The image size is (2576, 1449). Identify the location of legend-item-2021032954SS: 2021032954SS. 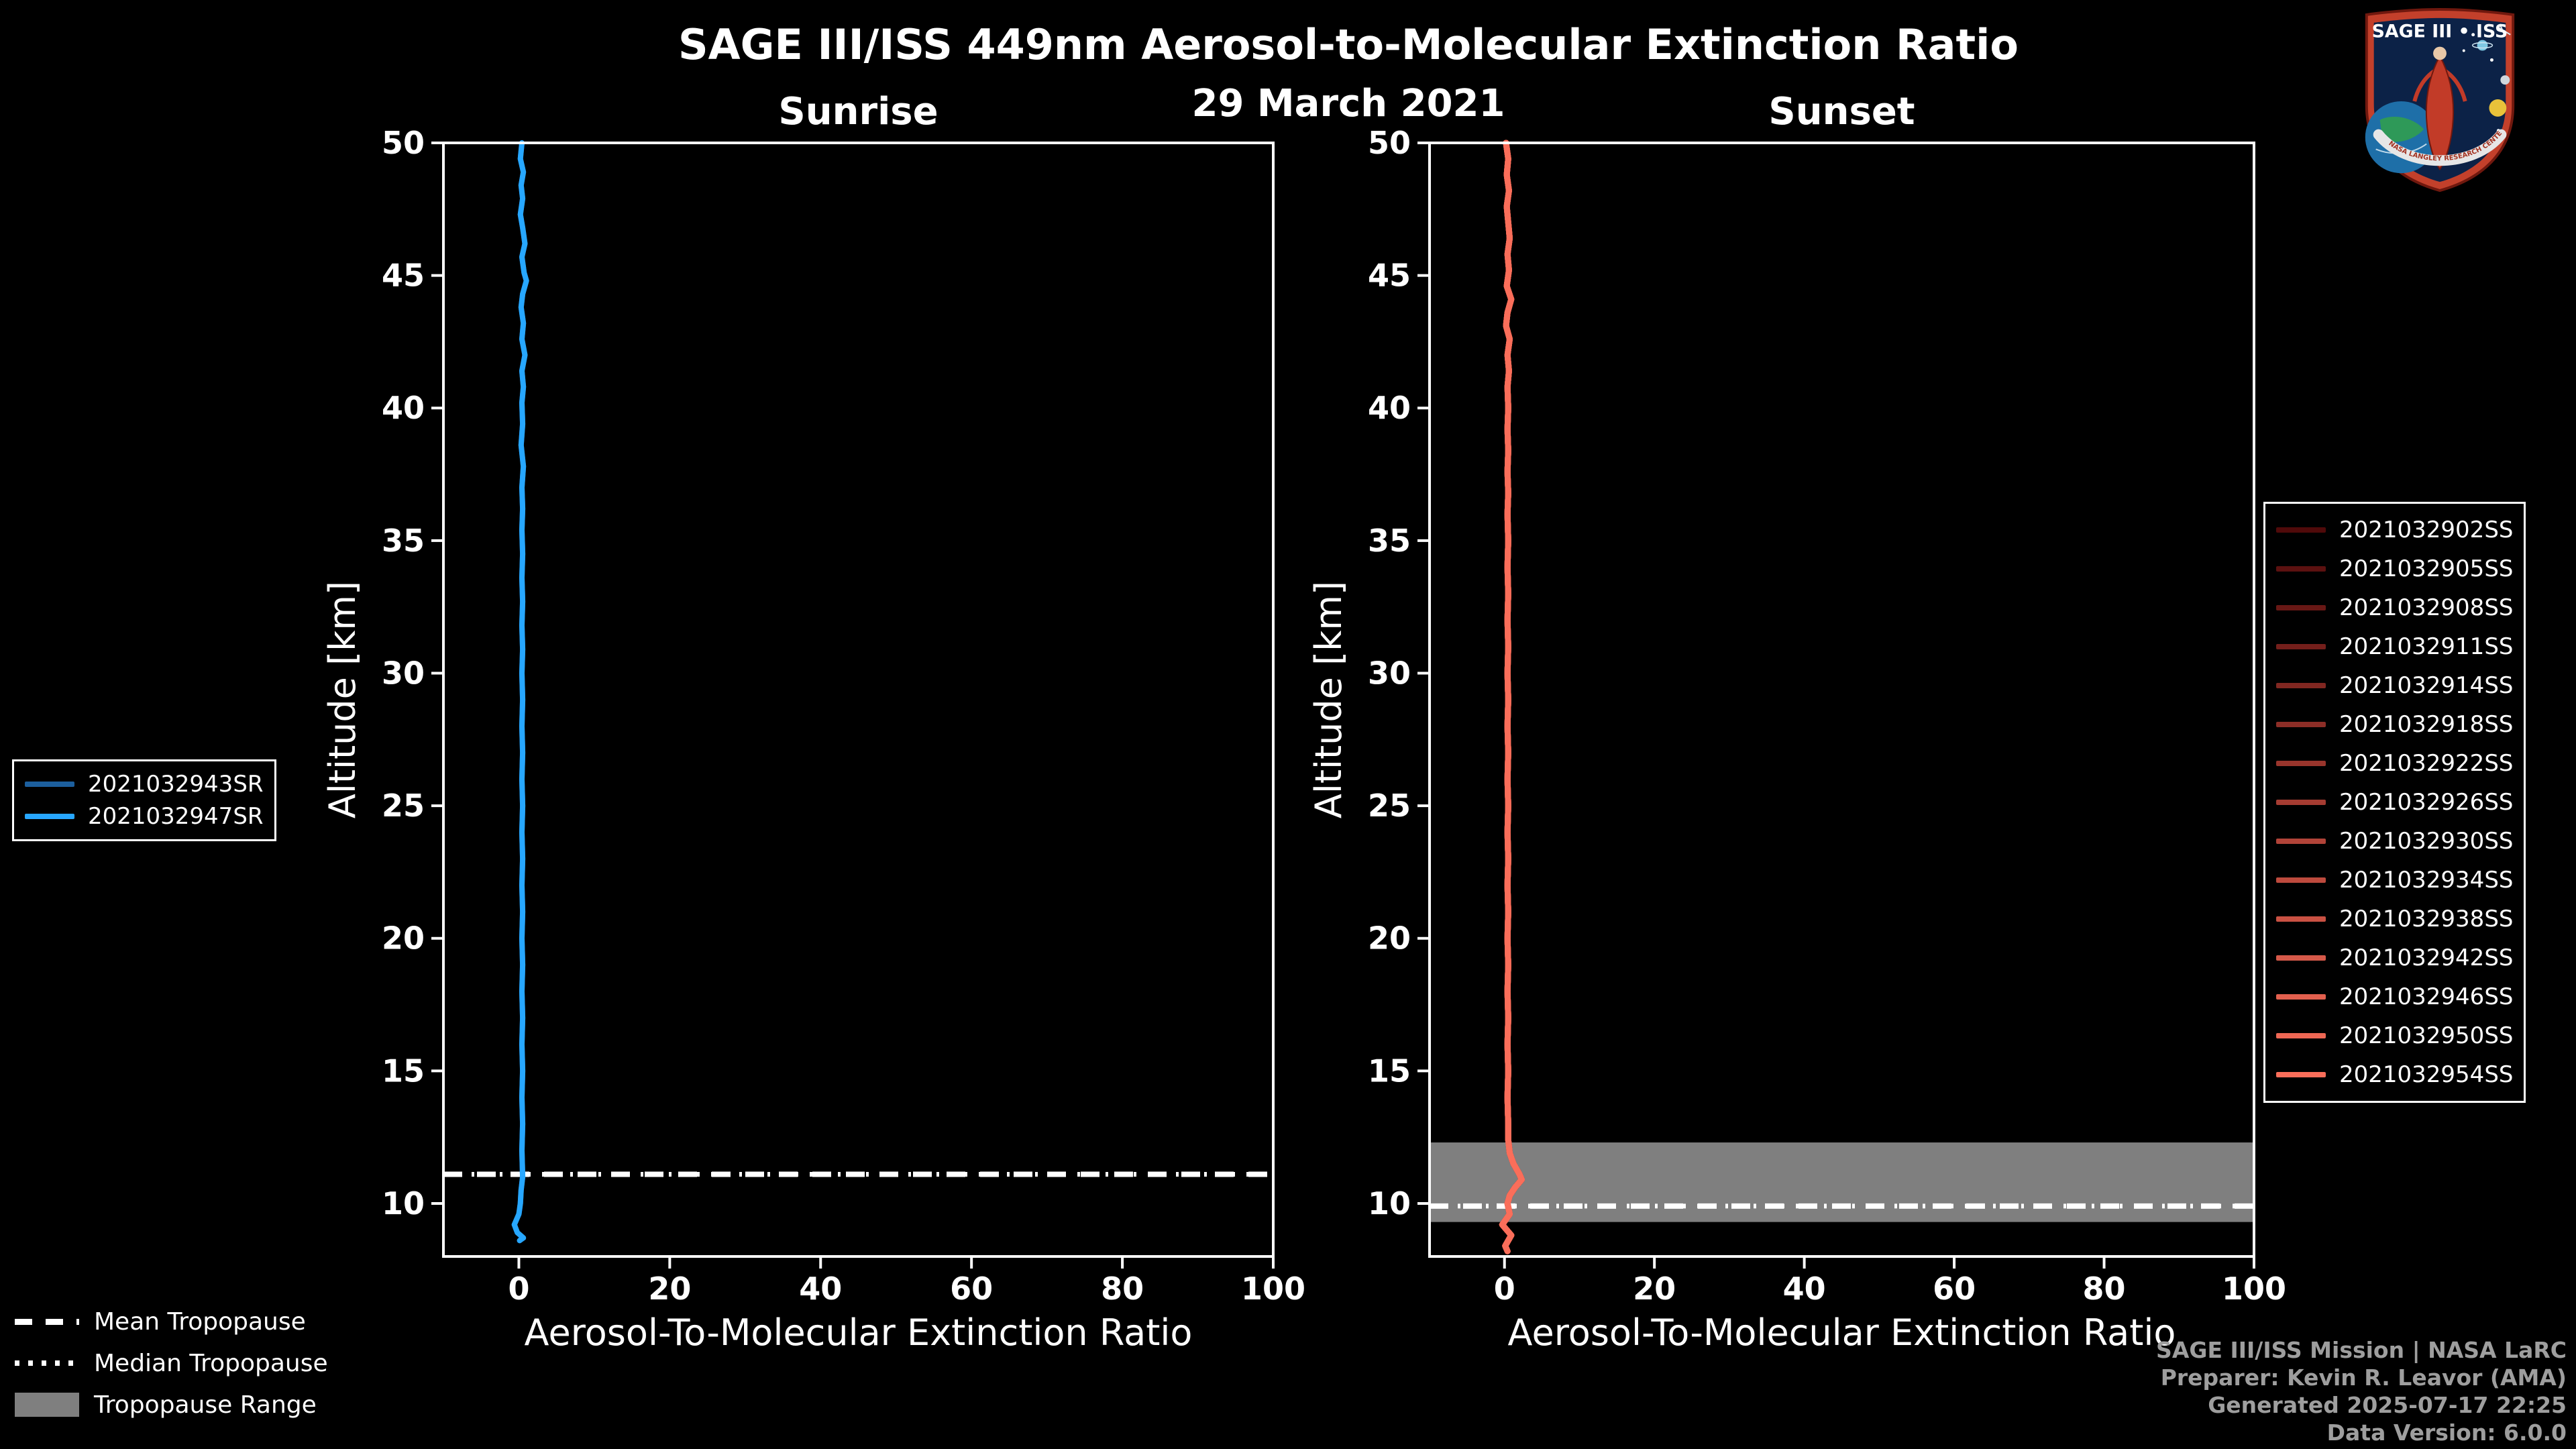
(2394, 1074).